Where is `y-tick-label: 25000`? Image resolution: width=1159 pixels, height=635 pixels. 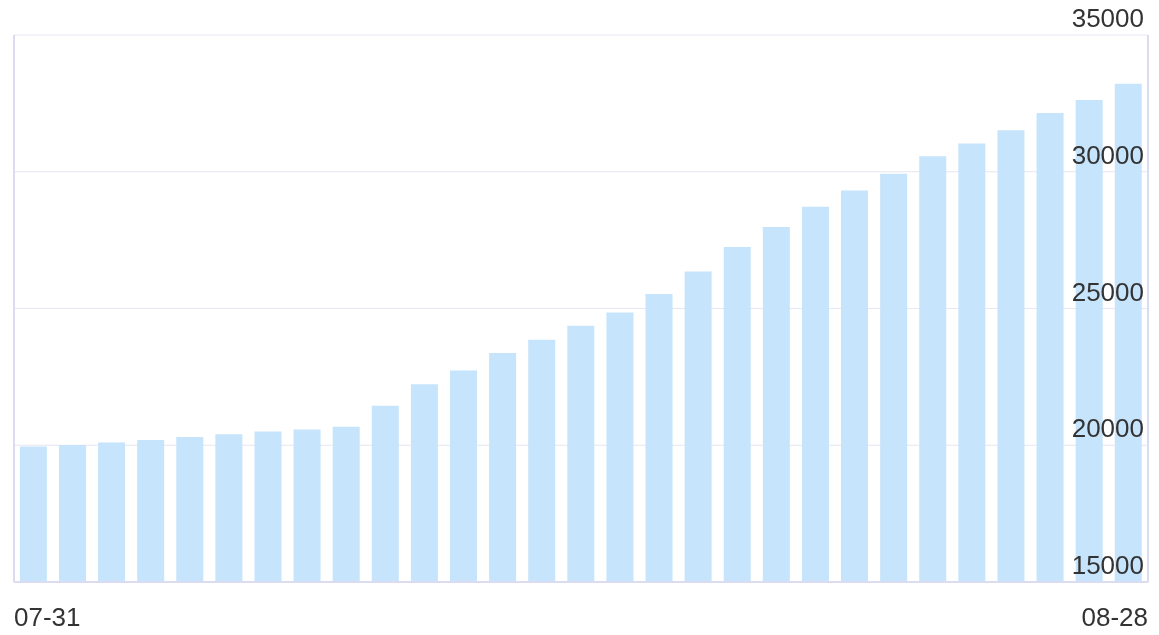 y-tick-label: 25000 is located at coordinates (1107, 291).